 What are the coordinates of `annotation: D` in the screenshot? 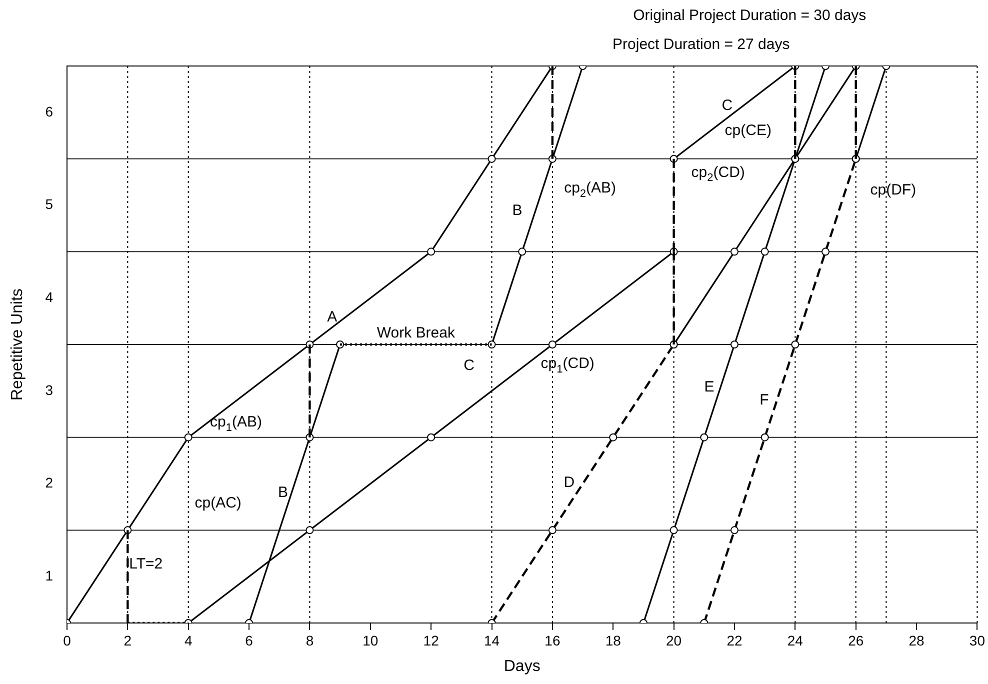 It's located at (569, 482).